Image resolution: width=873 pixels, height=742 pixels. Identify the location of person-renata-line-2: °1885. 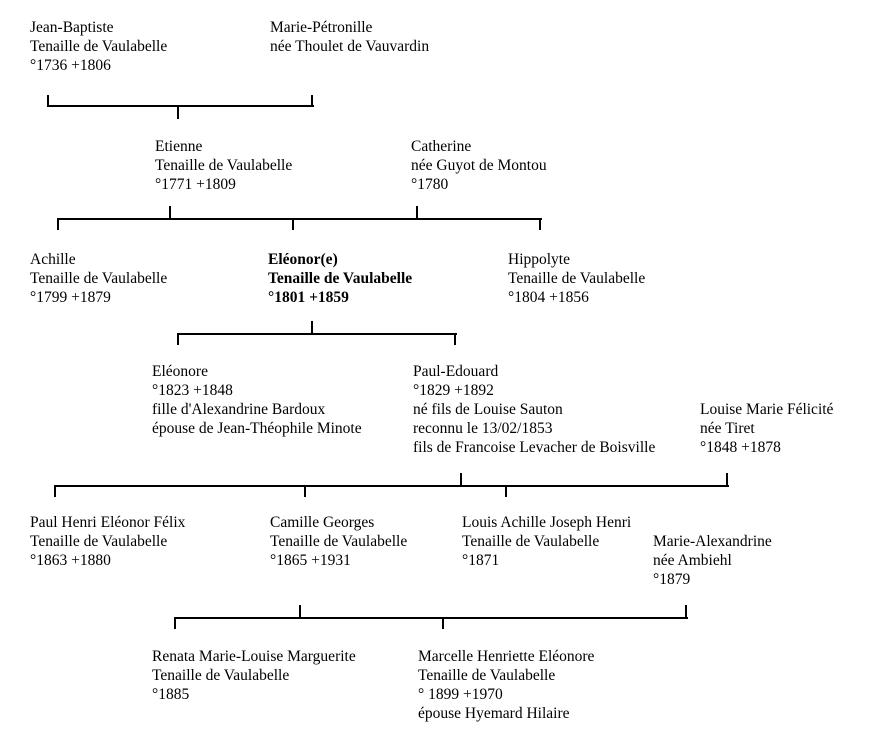
(171, 694).